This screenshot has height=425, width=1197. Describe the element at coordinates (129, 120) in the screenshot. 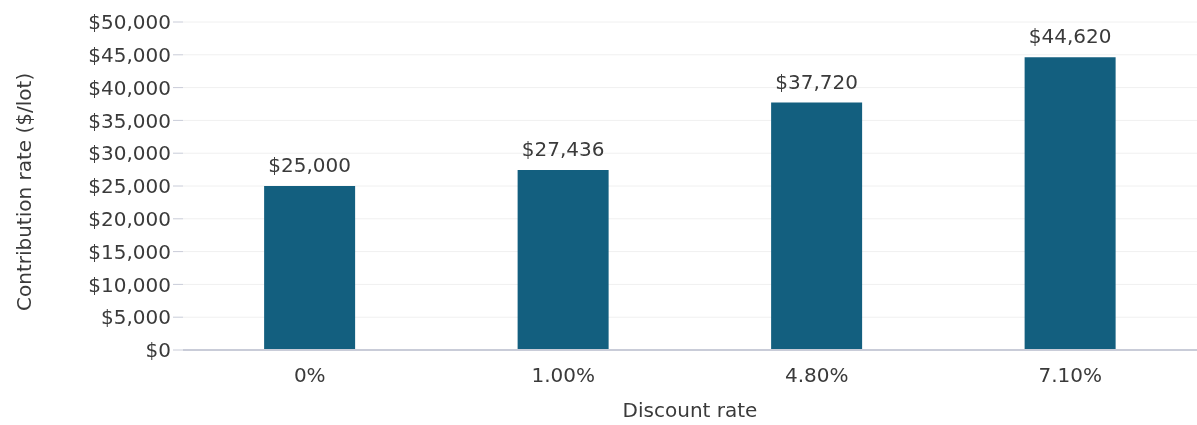

I see `y-tick-label: $35,000` at that location.